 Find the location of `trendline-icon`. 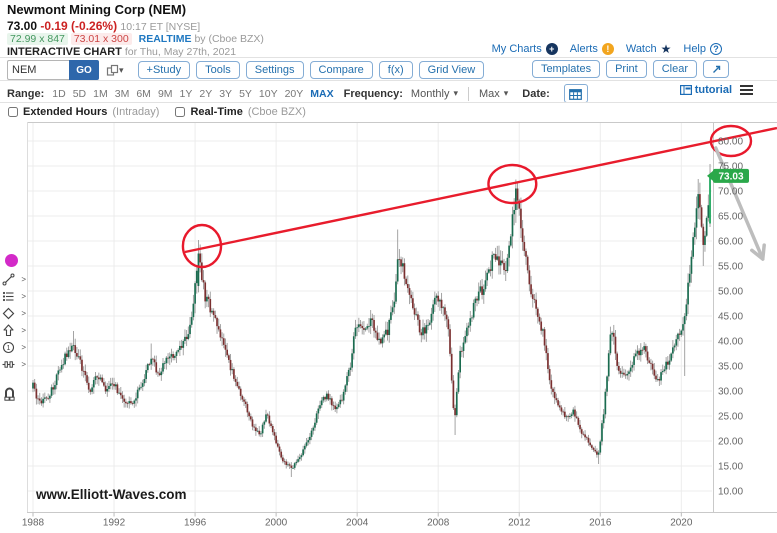

trendline-icon is located at coordinates (8, 279).